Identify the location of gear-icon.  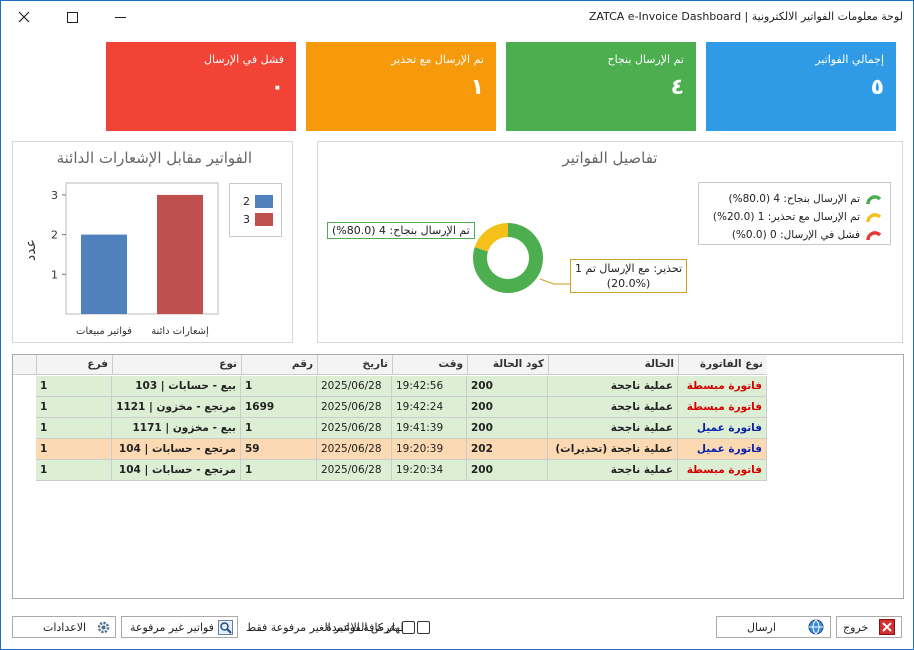
(103, 627).